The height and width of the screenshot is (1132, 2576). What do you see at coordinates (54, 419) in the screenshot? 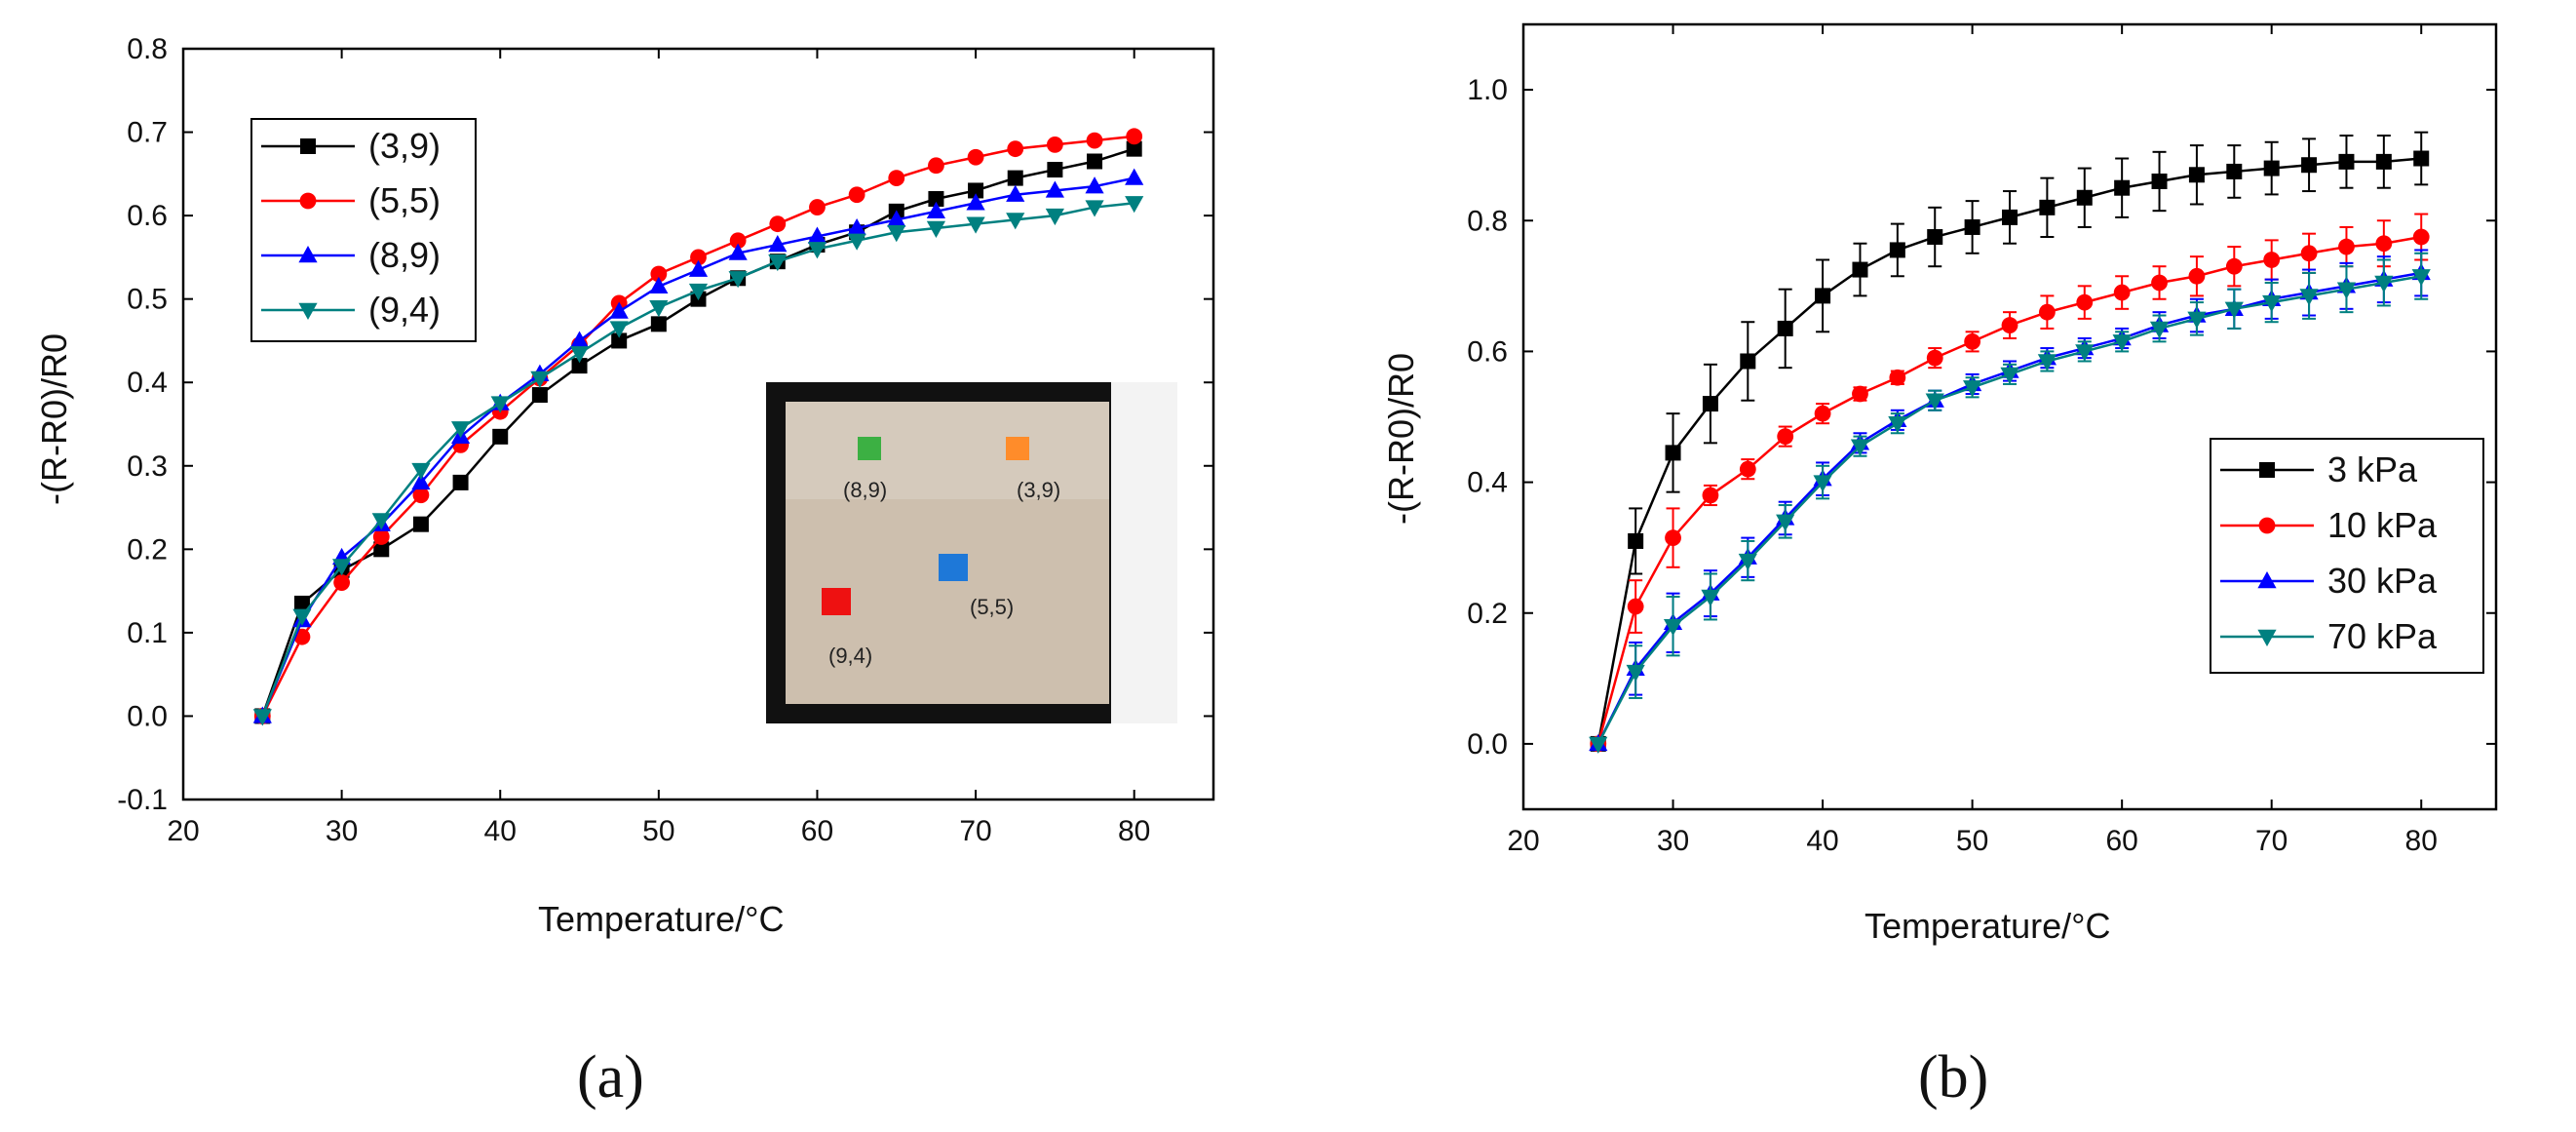
I see `y-axis-label-a: -(R-R0)/R0` at bounding box center [54, 419].